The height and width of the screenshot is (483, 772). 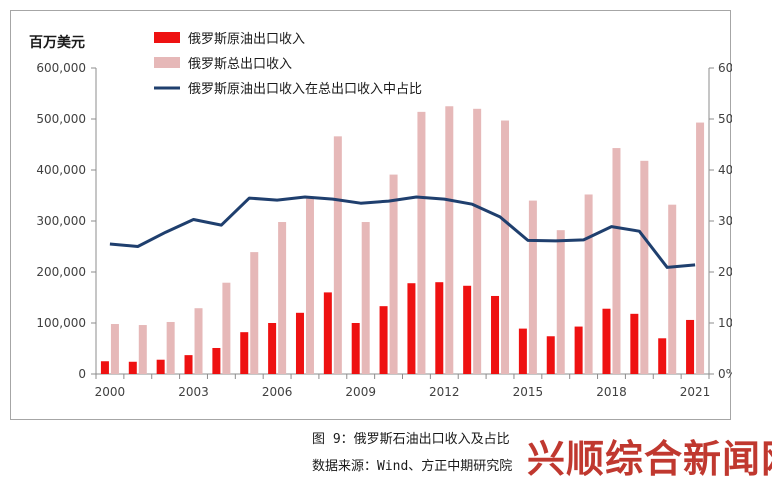 I want to click on y-left-tick-label: 600,000, so click(x=61, y=68).